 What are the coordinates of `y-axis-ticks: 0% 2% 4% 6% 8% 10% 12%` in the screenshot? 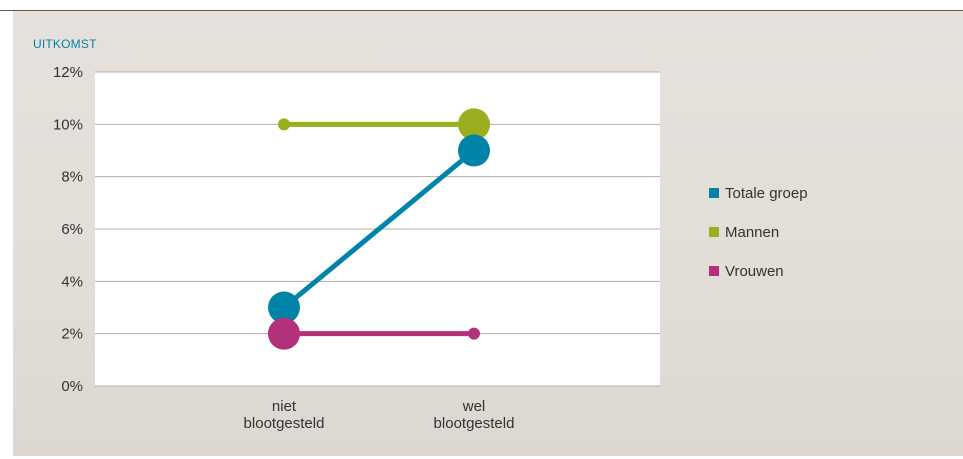 It's located at (68, 229).